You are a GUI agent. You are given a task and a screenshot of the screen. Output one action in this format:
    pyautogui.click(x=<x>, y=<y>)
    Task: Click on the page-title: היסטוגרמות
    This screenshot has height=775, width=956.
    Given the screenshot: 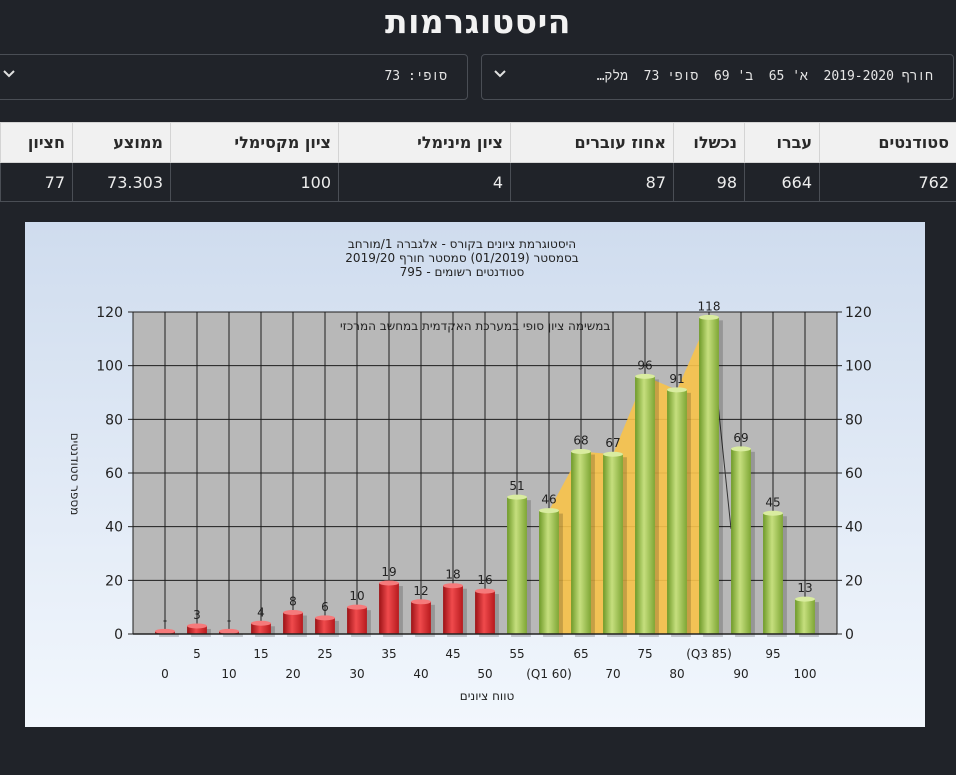 What is the action you would take?
    pyautogui.click(x=478, y=21)
    